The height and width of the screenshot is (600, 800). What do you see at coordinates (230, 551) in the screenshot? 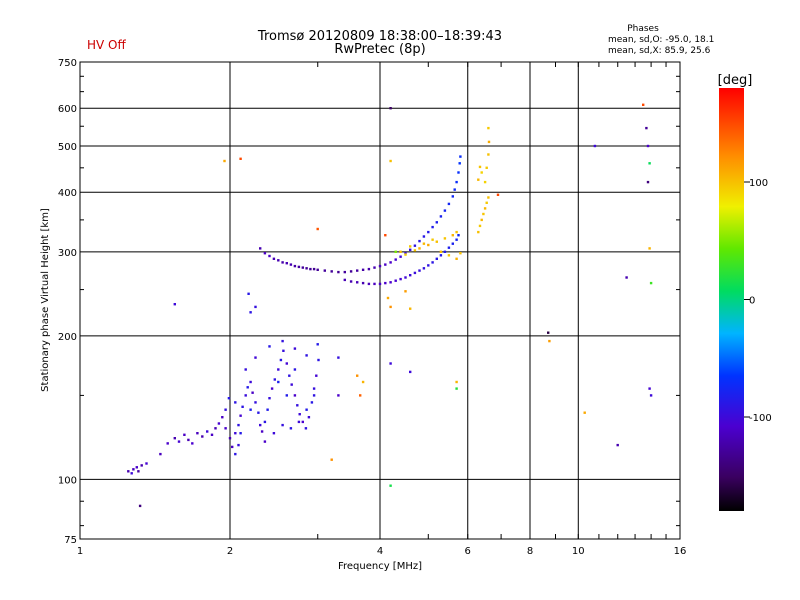
I see `x-tick-label: 2` at bounding box center [230, 551].